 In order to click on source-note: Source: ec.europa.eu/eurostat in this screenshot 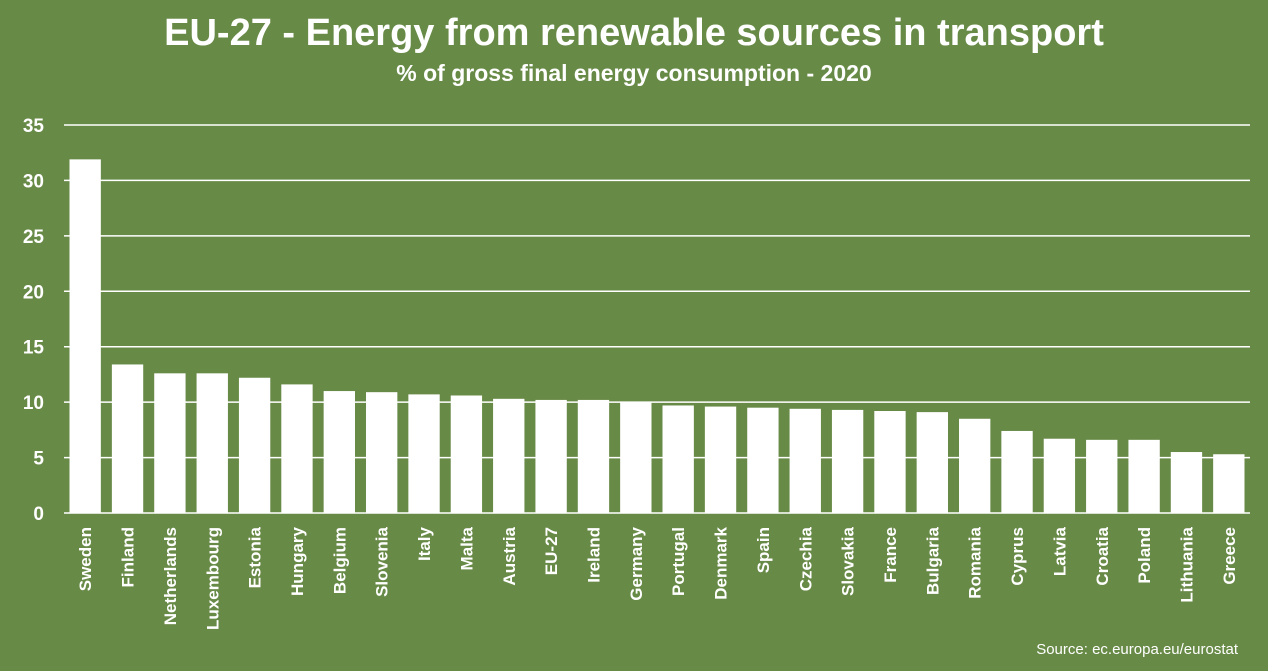, I will do `click(1137, 649)`.